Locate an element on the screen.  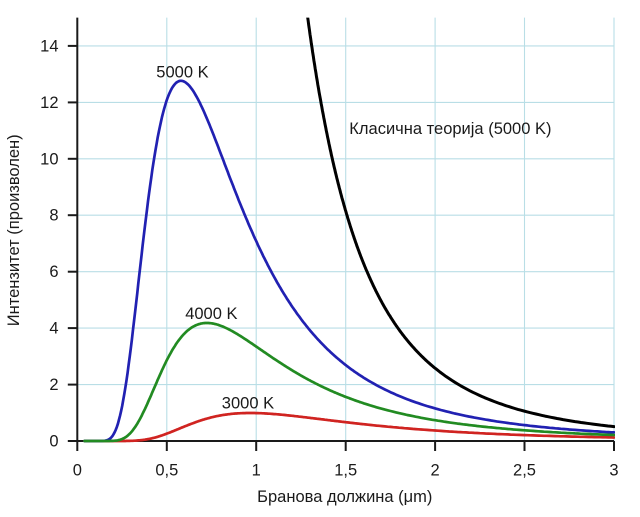
svg-text: 8 is located at coordinates (53, 216).